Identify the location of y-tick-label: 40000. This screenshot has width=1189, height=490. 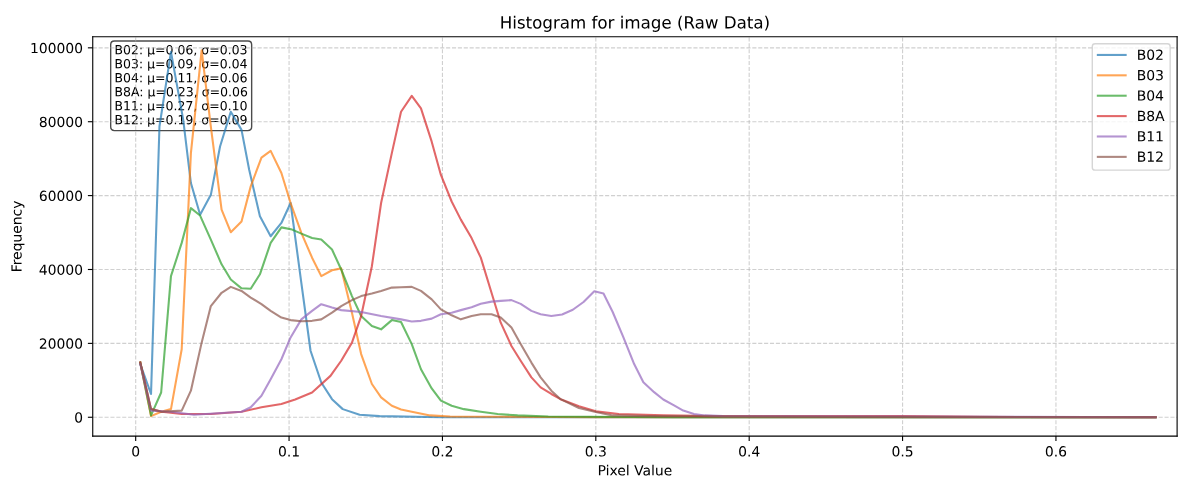
(61, 269).